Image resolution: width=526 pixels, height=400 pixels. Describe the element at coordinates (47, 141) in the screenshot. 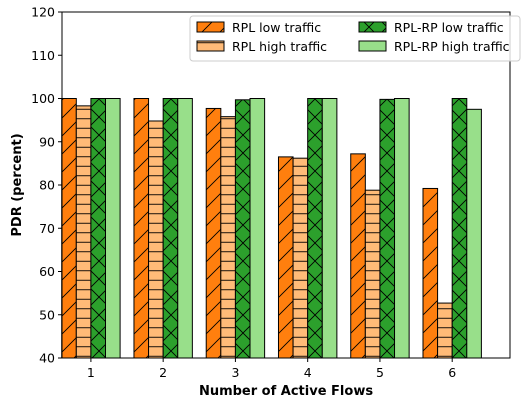

I see `y-tick-label: 90` at that location.